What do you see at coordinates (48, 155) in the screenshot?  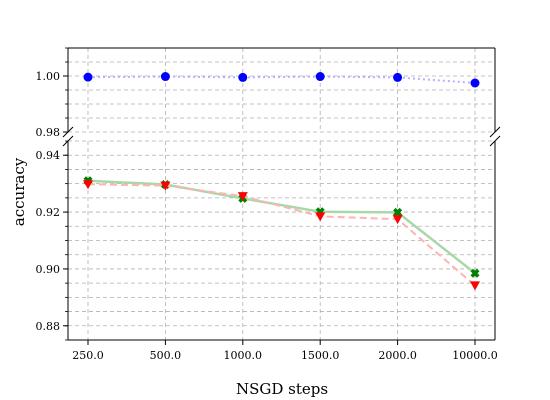 I see `y-tick-label: 0.94` at bounding box center [48, 155].